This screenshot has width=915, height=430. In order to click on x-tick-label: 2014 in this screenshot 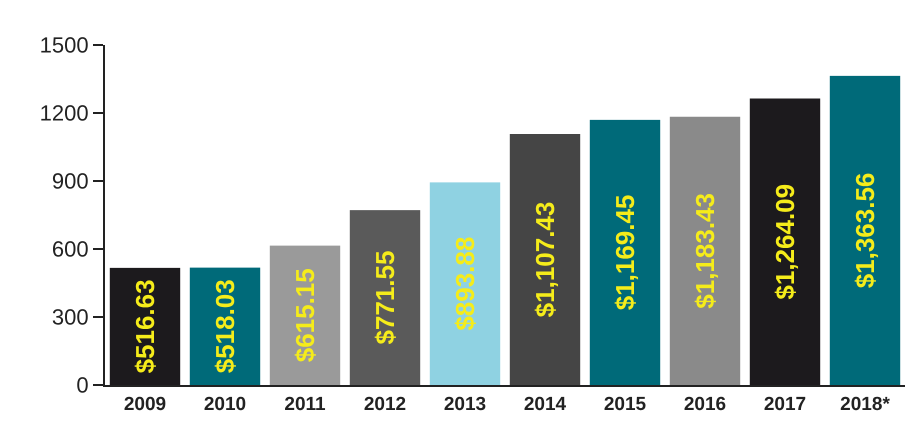, I will do `click(545, 404)`.